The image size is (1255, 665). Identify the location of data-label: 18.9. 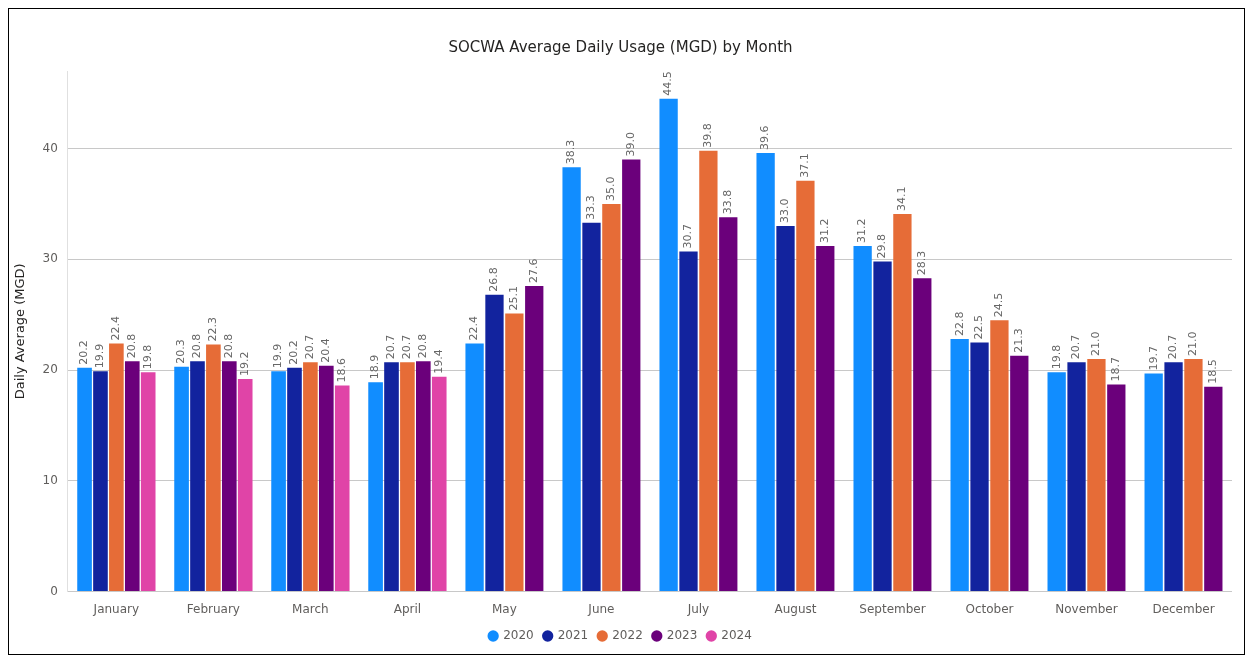
(375, 367).